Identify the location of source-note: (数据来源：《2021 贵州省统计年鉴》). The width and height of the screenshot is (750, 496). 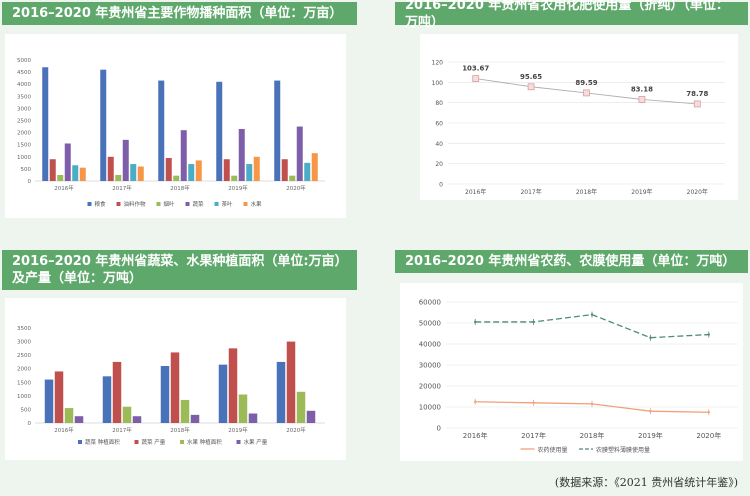
(646, 482).